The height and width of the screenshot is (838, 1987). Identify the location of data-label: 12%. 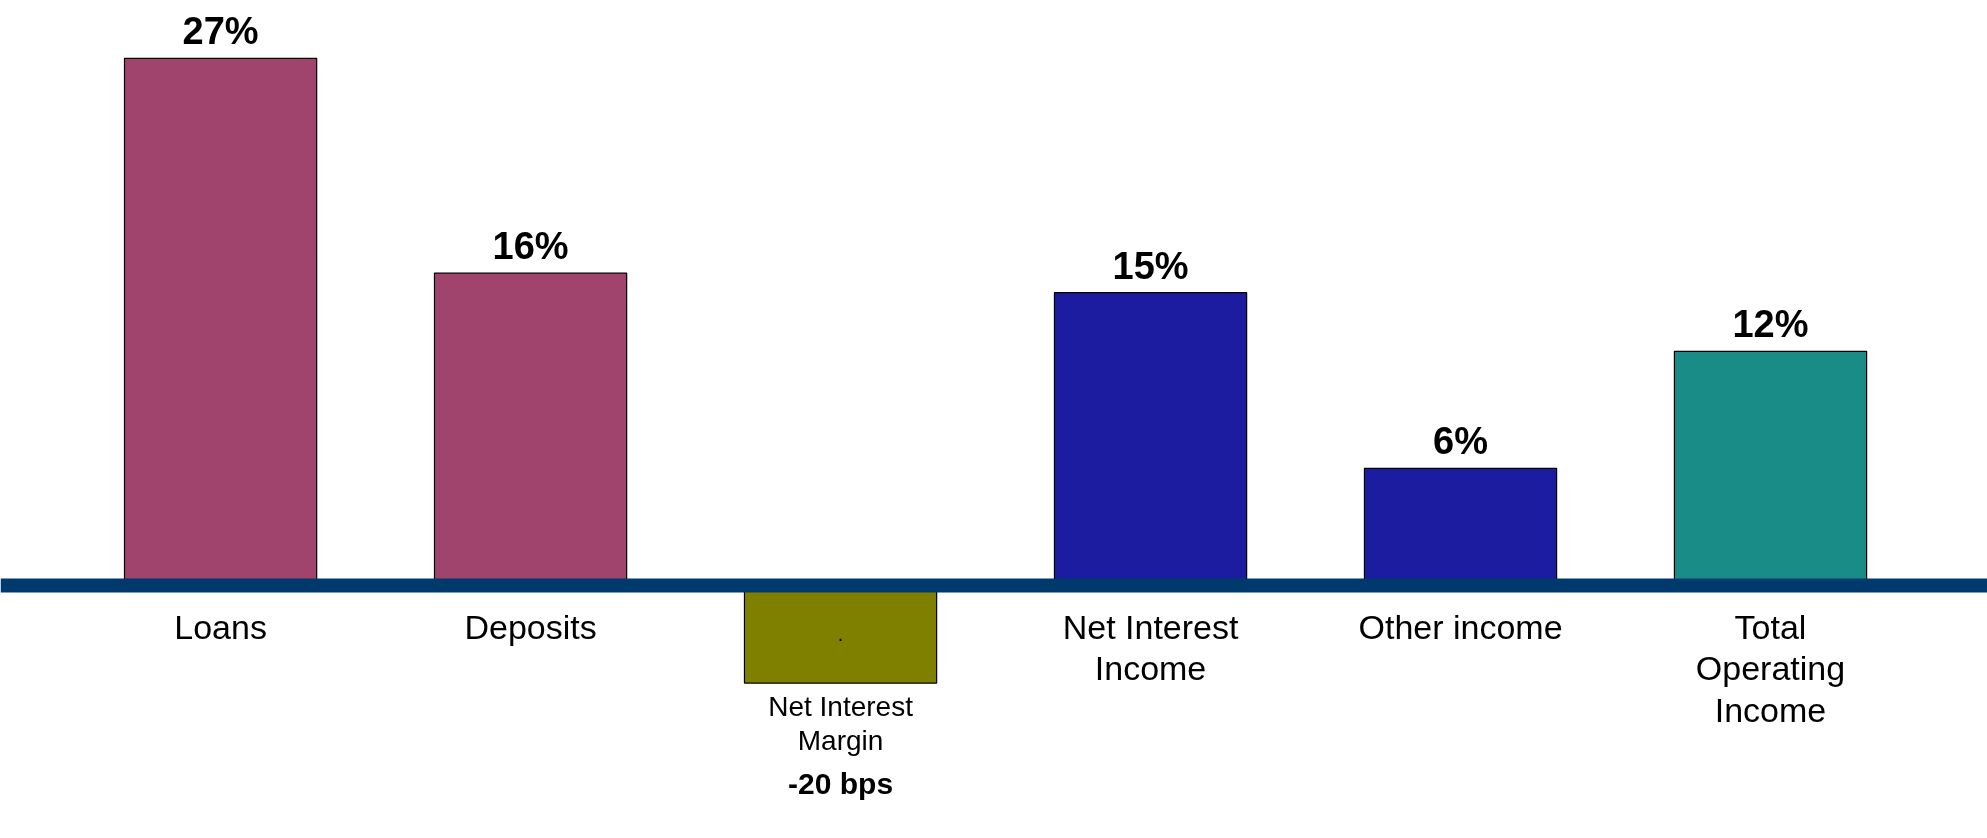
(1770, 324).